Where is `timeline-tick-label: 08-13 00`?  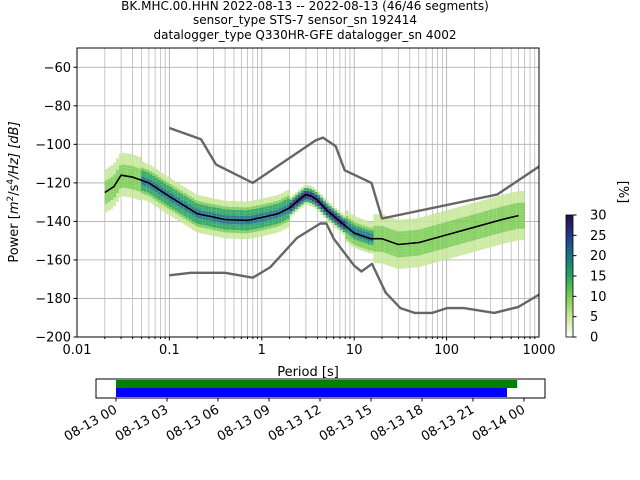 timeline-tick-label: 08-13 00 is located at coordinates (91, 423).